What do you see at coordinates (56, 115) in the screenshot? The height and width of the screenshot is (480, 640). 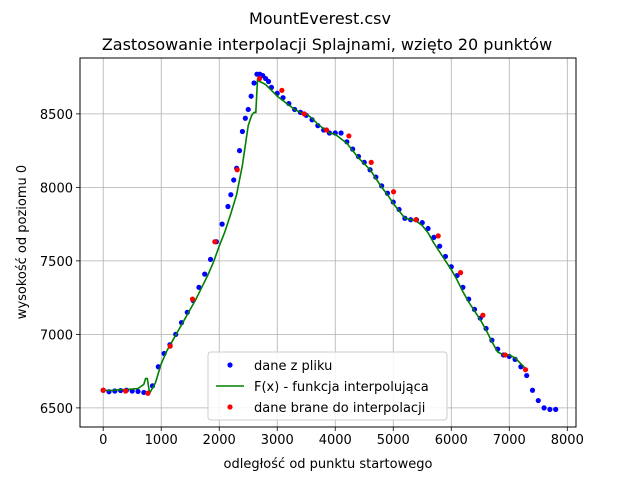 I see `y-tick-label: 8500` at bounding box center [56, 115].